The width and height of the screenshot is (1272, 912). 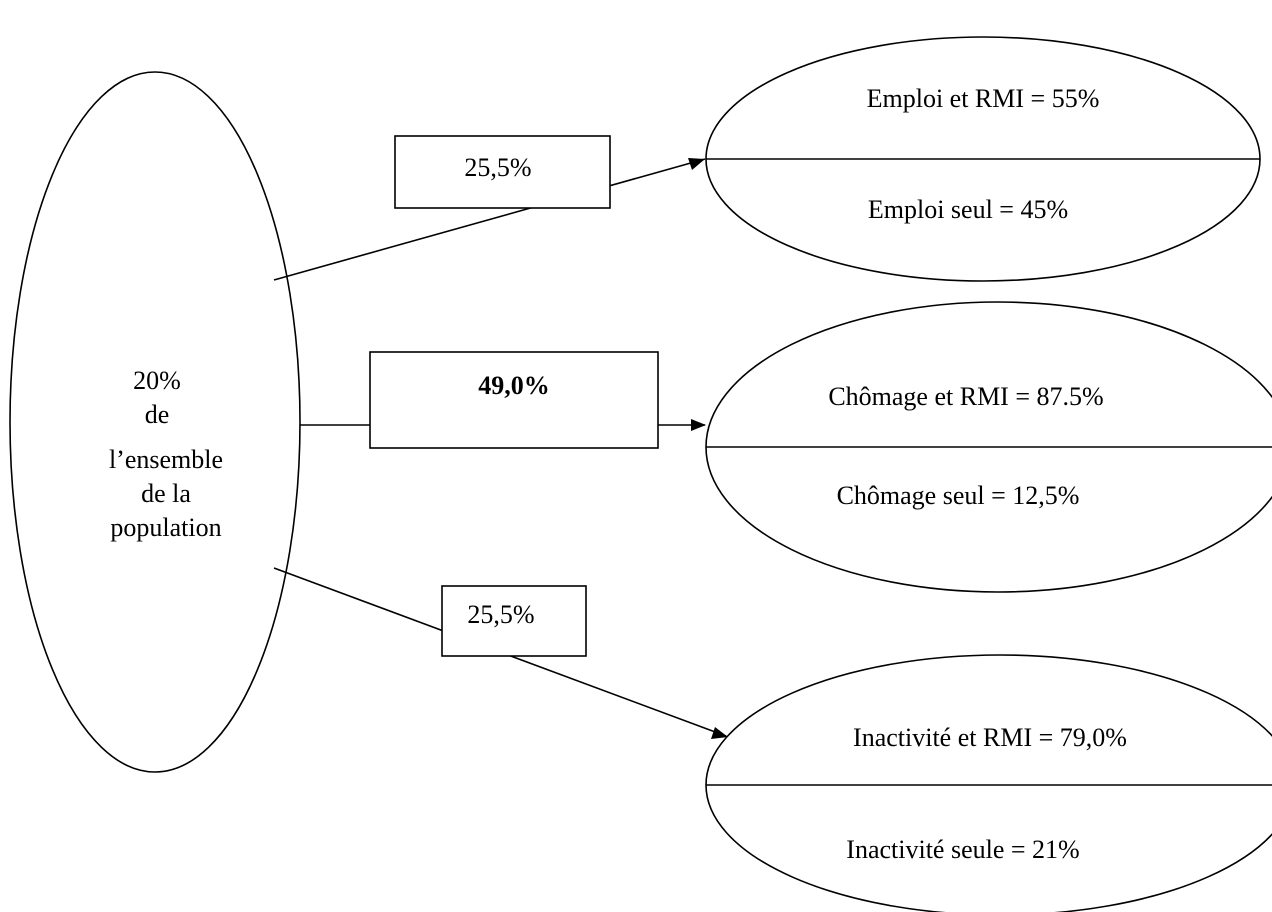 What do you see at coordinates (988, 783) in the screenshot?
I see `outcome-ellipse-inactivite` at bounding box center [988, 783].